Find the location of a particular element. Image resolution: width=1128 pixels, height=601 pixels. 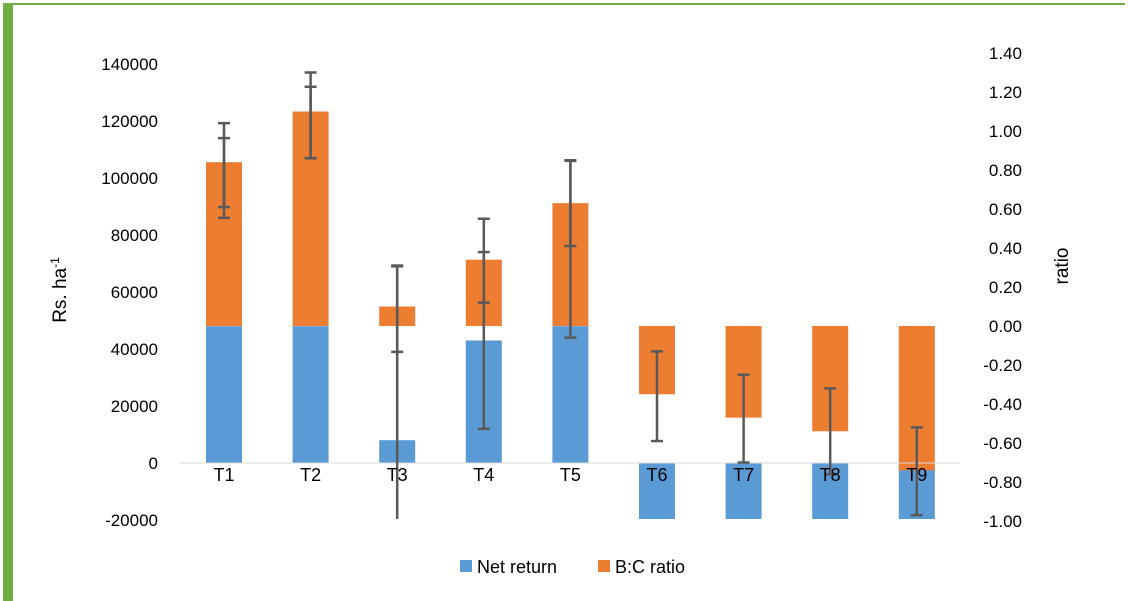

error-bar-bc-ratio-T1 is located at coordinates (224, 165).